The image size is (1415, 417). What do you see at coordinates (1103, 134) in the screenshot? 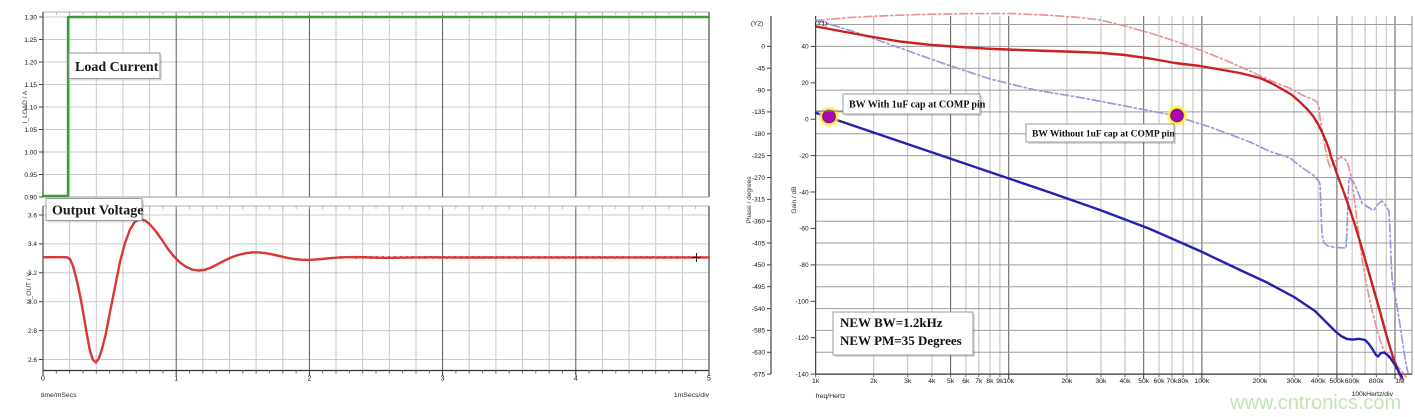
I see `svg-text: BW Without 1uF cap at COMP pin` at bounding box center [1103, 134].